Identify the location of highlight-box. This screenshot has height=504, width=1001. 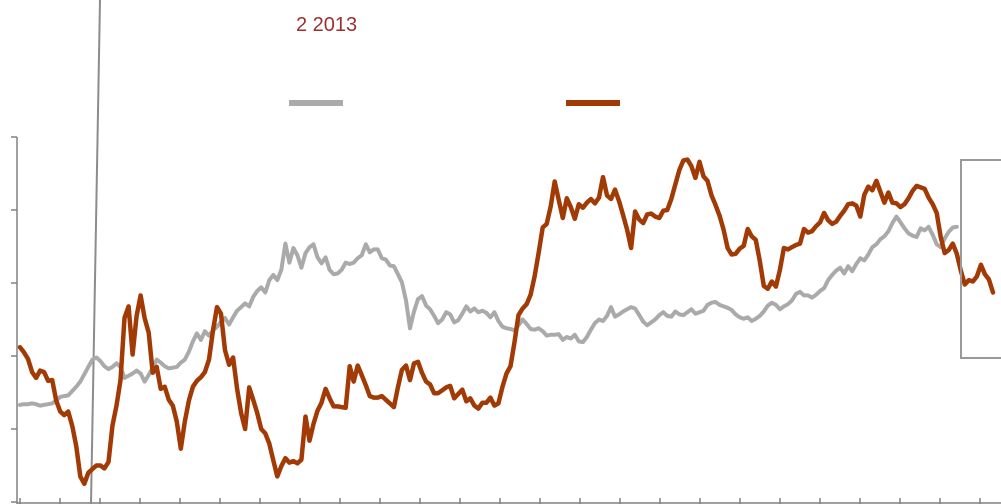
(980, 259).